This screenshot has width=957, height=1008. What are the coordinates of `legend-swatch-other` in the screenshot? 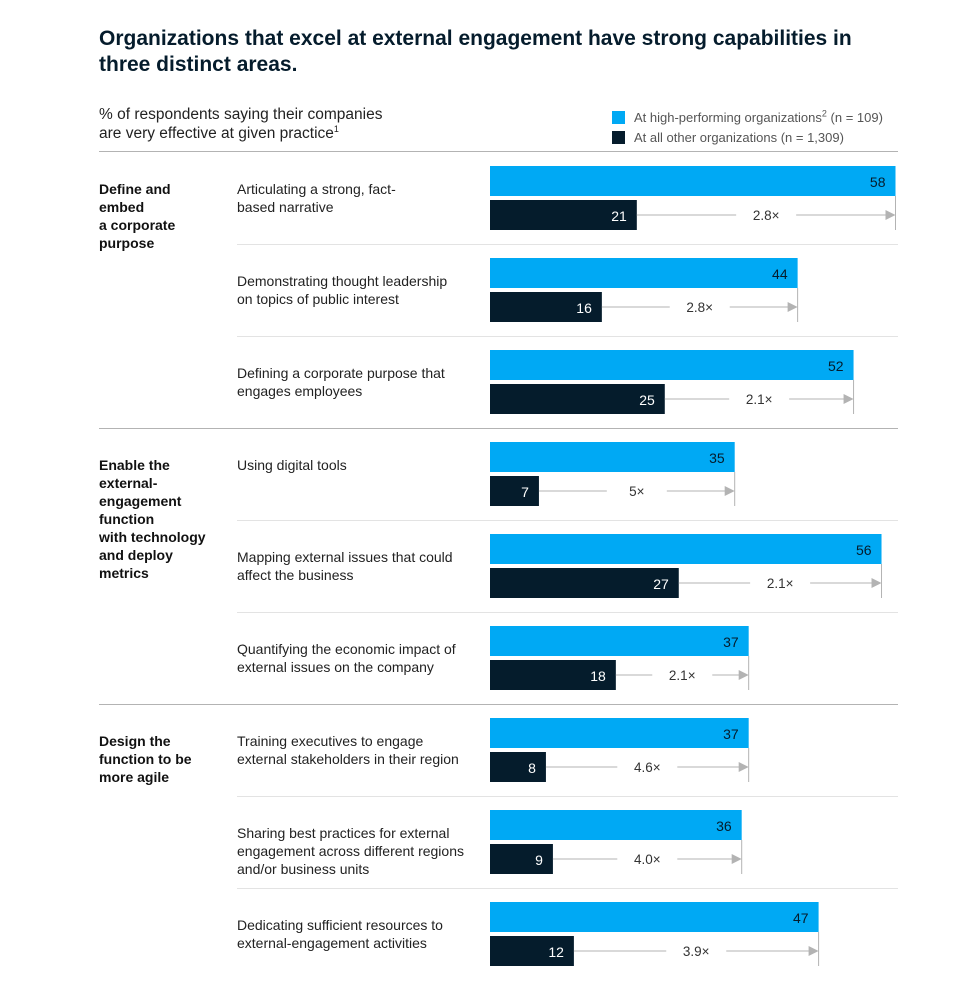 It's located at (618, 137).